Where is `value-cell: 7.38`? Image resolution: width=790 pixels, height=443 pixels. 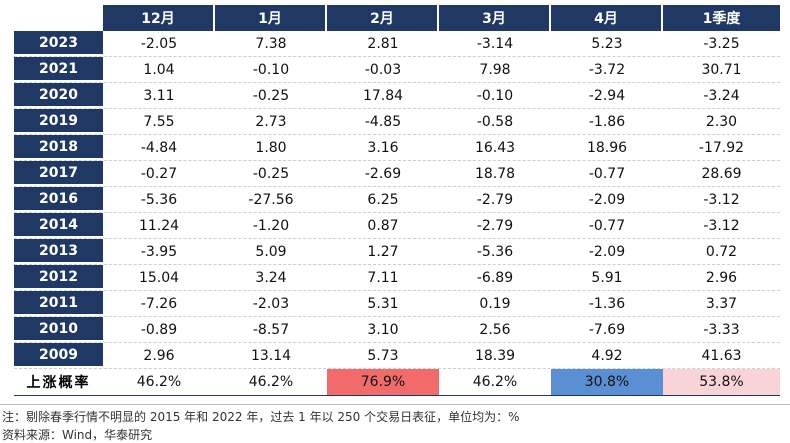
value-cell: 7.38 is located at coordinates (271, 43).